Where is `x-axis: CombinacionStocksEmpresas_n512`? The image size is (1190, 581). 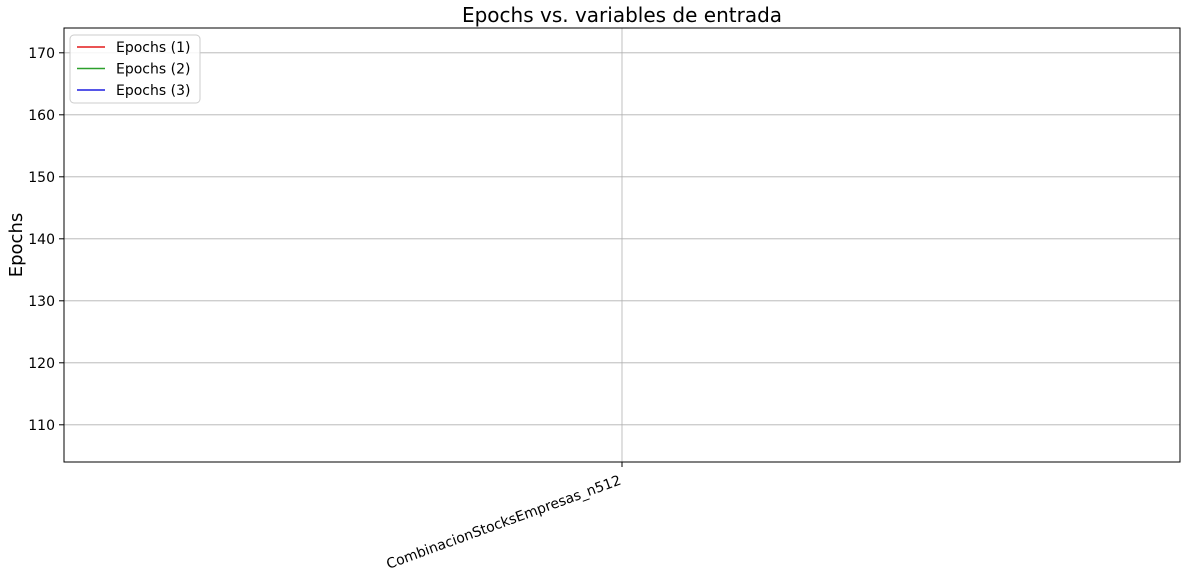
x-axis: CombinacionStocksEmpresas_n512 is located at coordinates (503, 517).